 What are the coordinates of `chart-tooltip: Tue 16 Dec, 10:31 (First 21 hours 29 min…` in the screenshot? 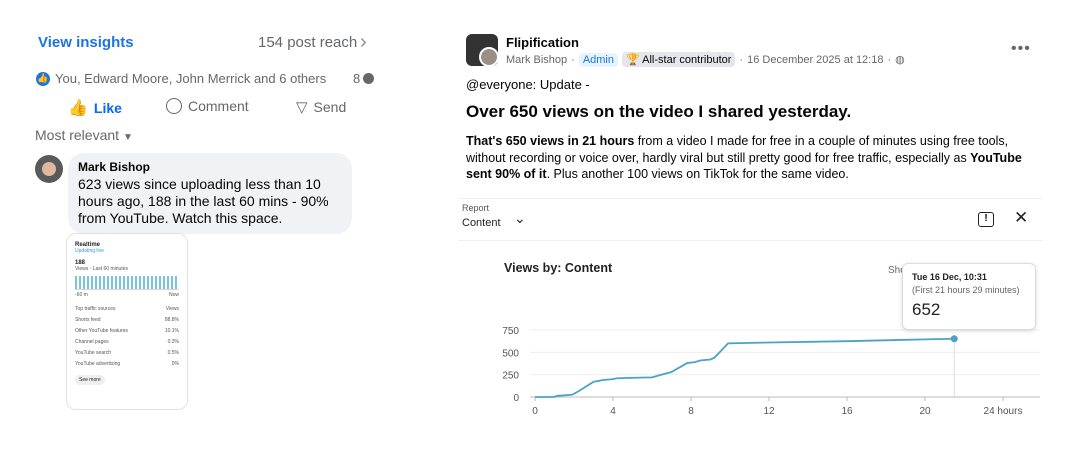 It's located at (969, 296).